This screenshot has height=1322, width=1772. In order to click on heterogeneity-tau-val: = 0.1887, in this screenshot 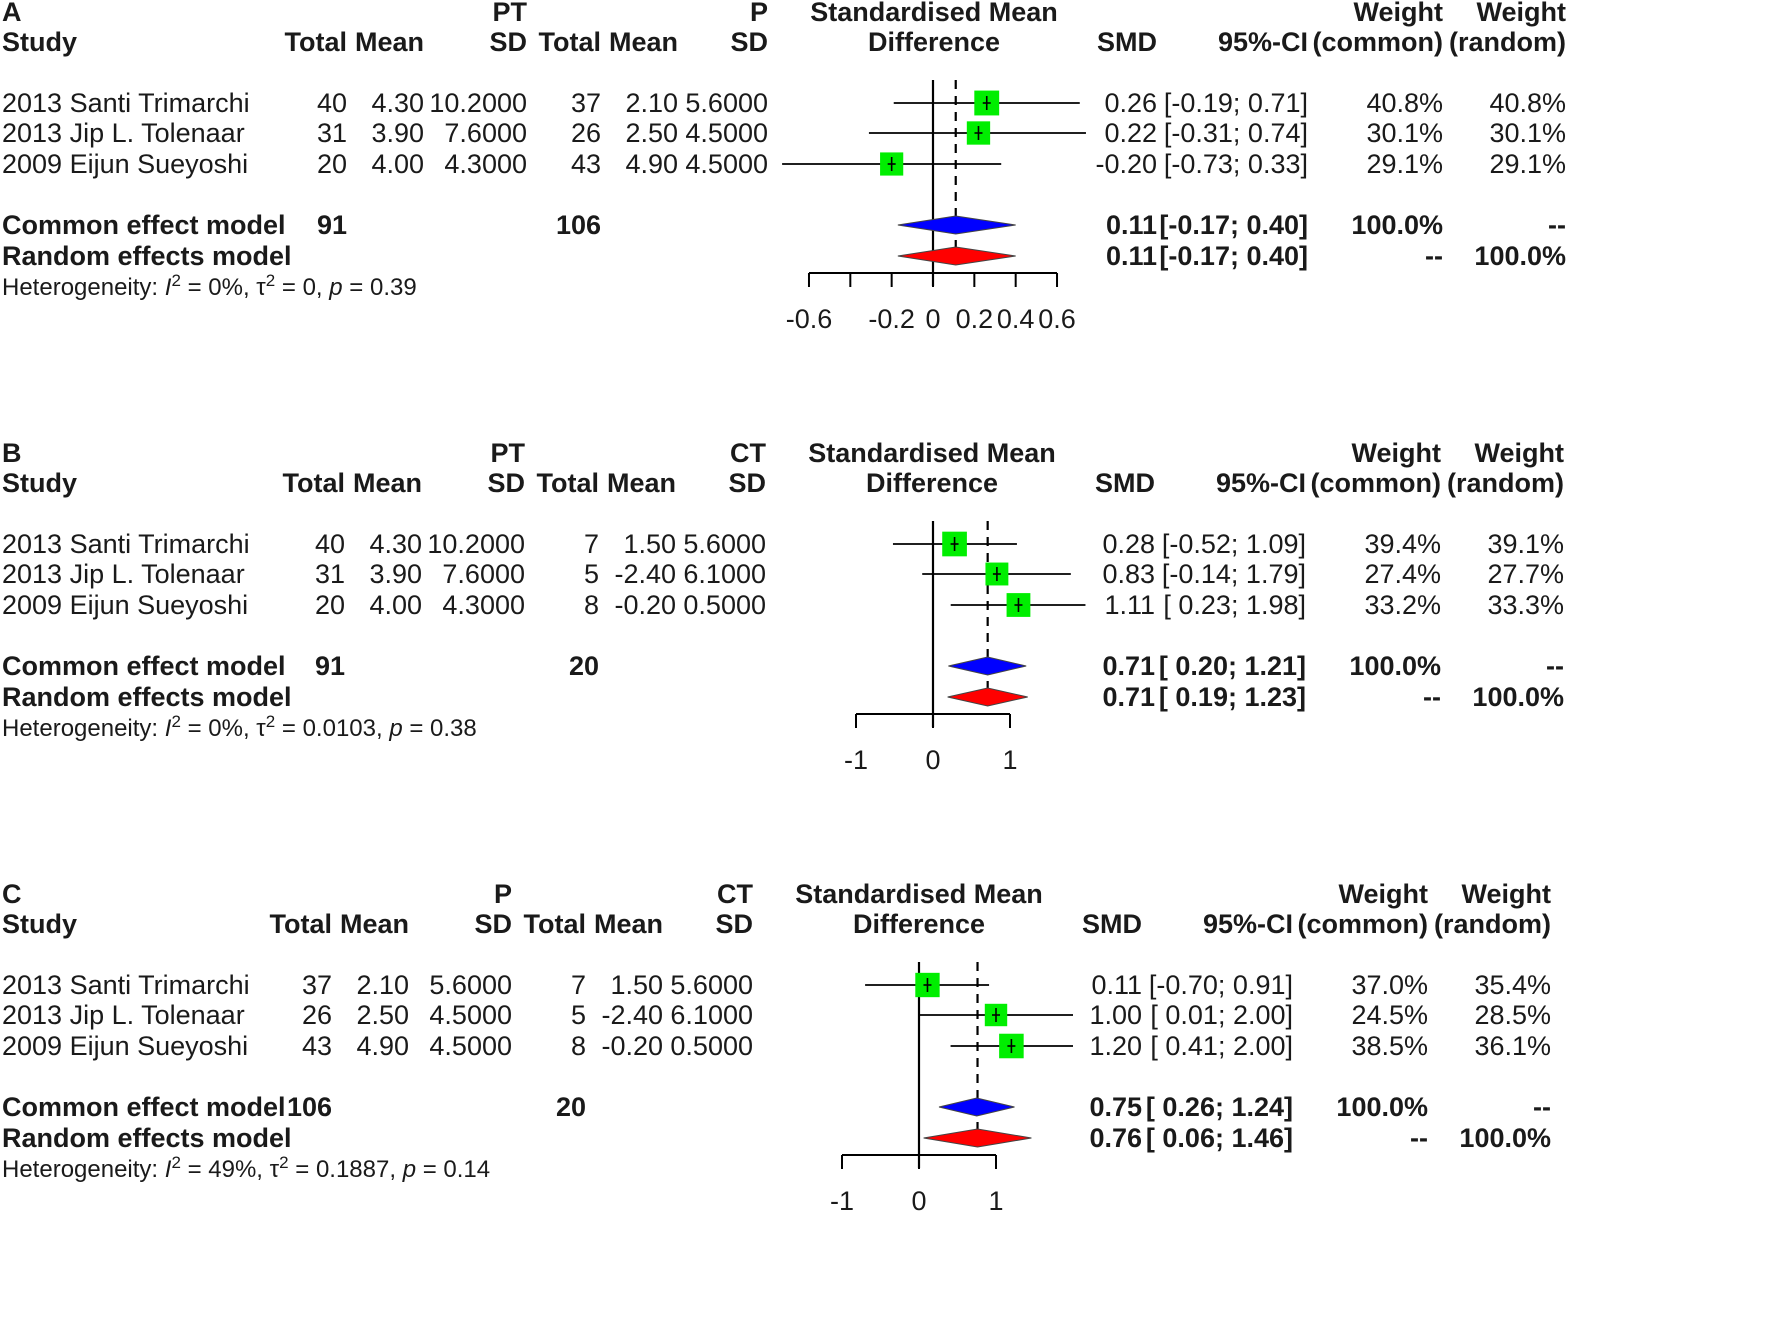, I will do `click(345, 1169)`.